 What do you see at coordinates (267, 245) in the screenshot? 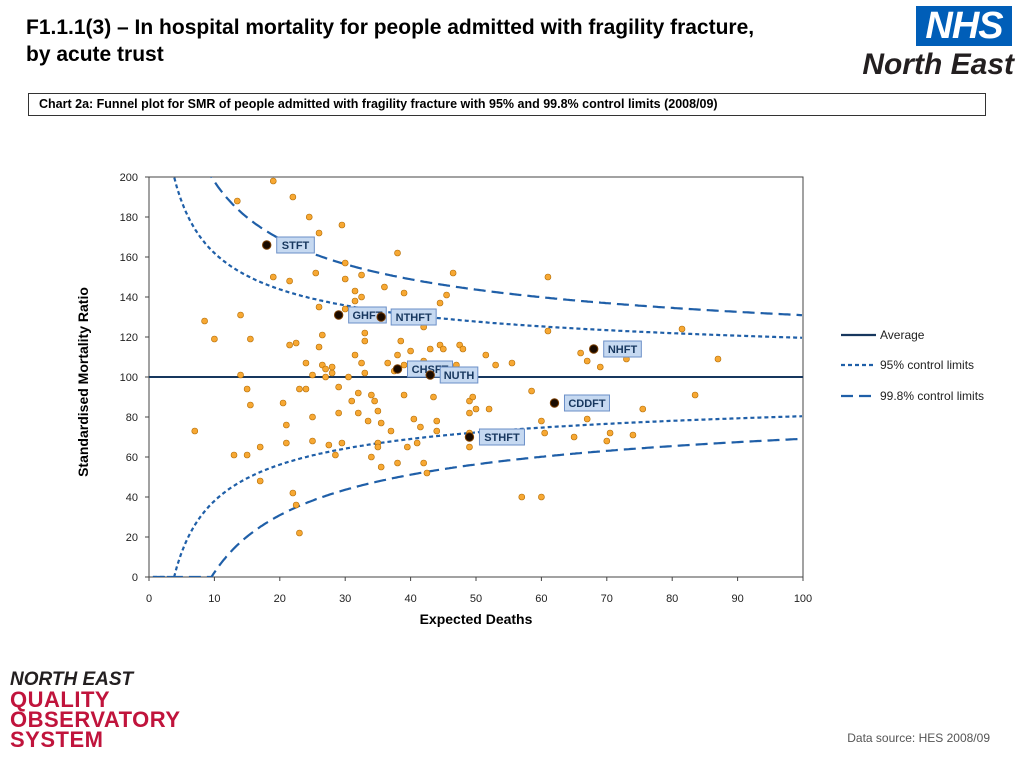
I see `highlight-point-stft` at bounding box center [267, 245].